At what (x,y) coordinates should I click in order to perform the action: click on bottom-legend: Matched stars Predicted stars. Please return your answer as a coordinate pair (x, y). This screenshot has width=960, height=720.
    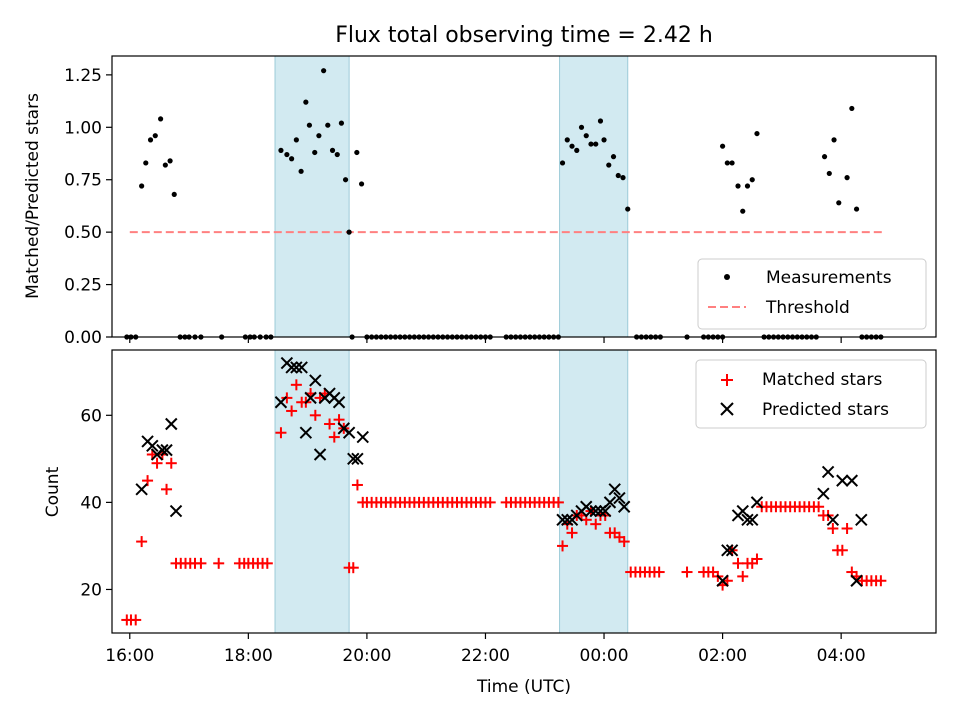
    Looking at the image, I should click on (811, 394).